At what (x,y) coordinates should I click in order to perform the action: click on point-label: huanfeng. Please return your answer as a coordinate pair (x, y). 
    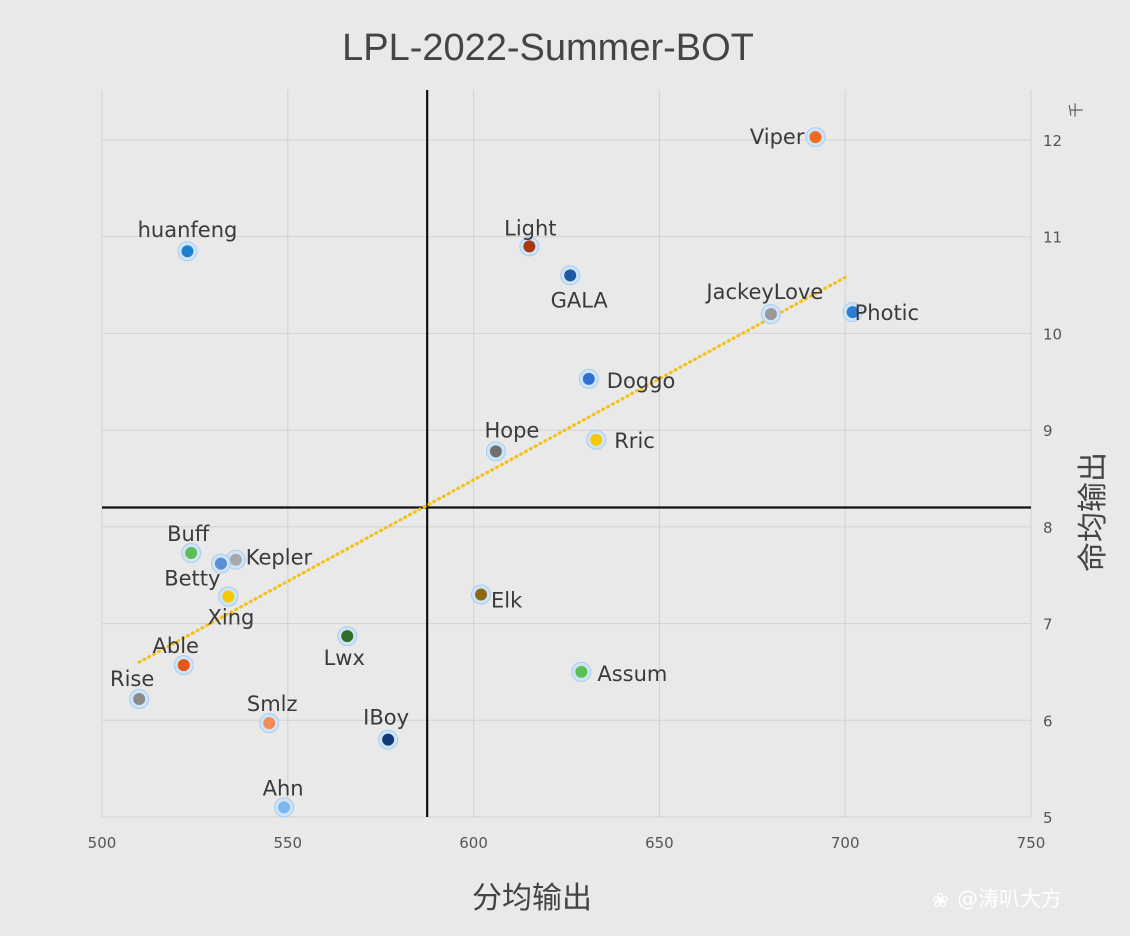
    Looking at the image, I should click on (188, 230).